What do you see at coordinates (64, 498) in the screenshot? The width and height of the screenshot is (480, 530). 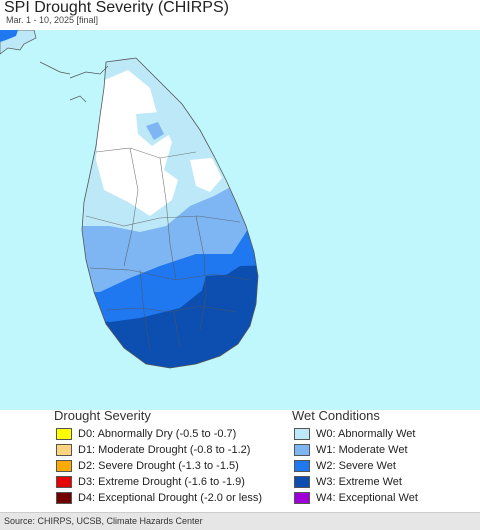 I see `swatch-d4` at bounding box center [64, 498].